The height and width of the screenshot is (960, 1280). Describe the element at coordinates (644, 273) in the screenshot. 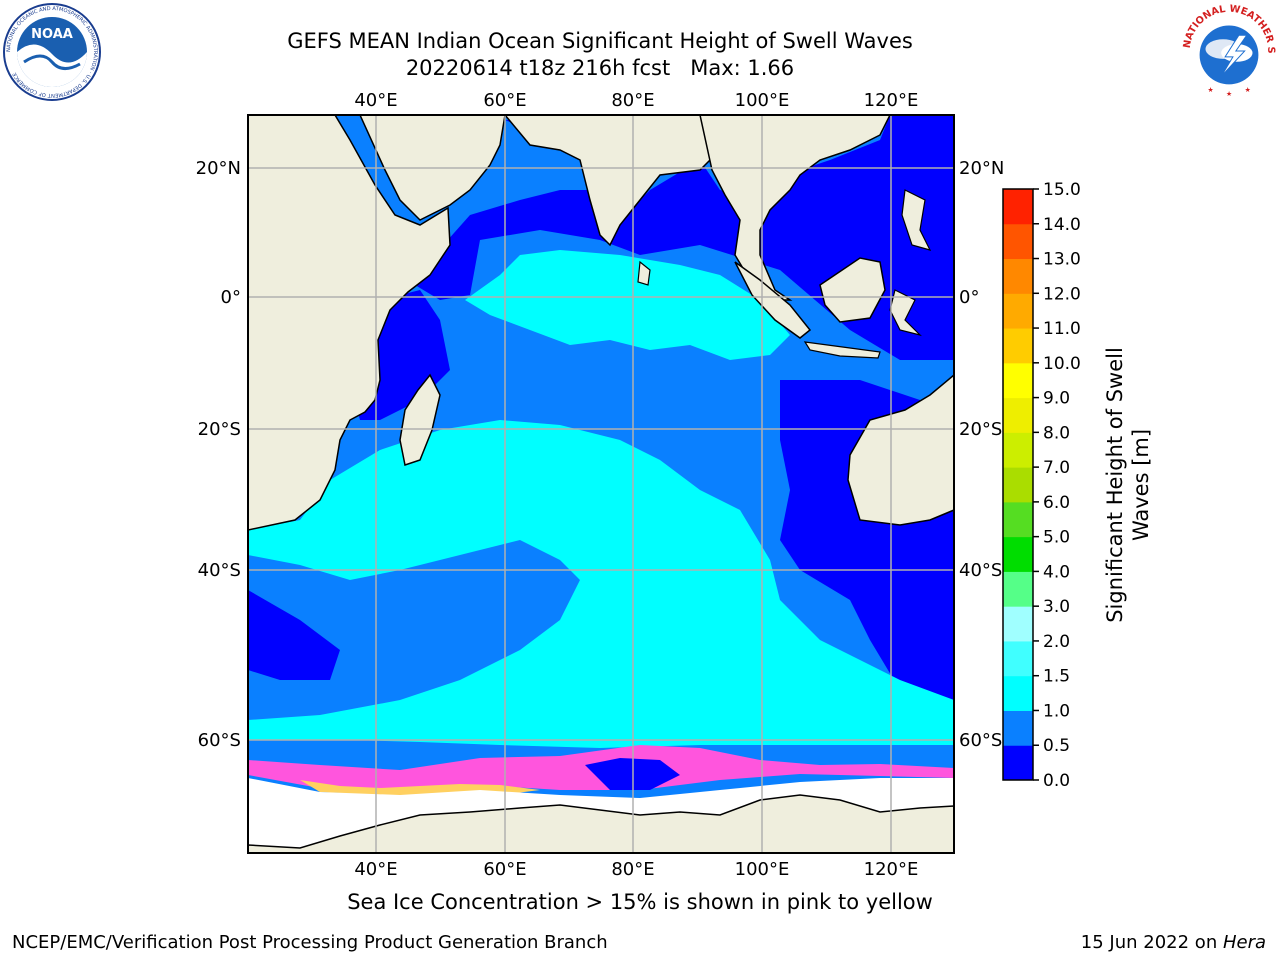

I see `land-sri-lanka` at that location.